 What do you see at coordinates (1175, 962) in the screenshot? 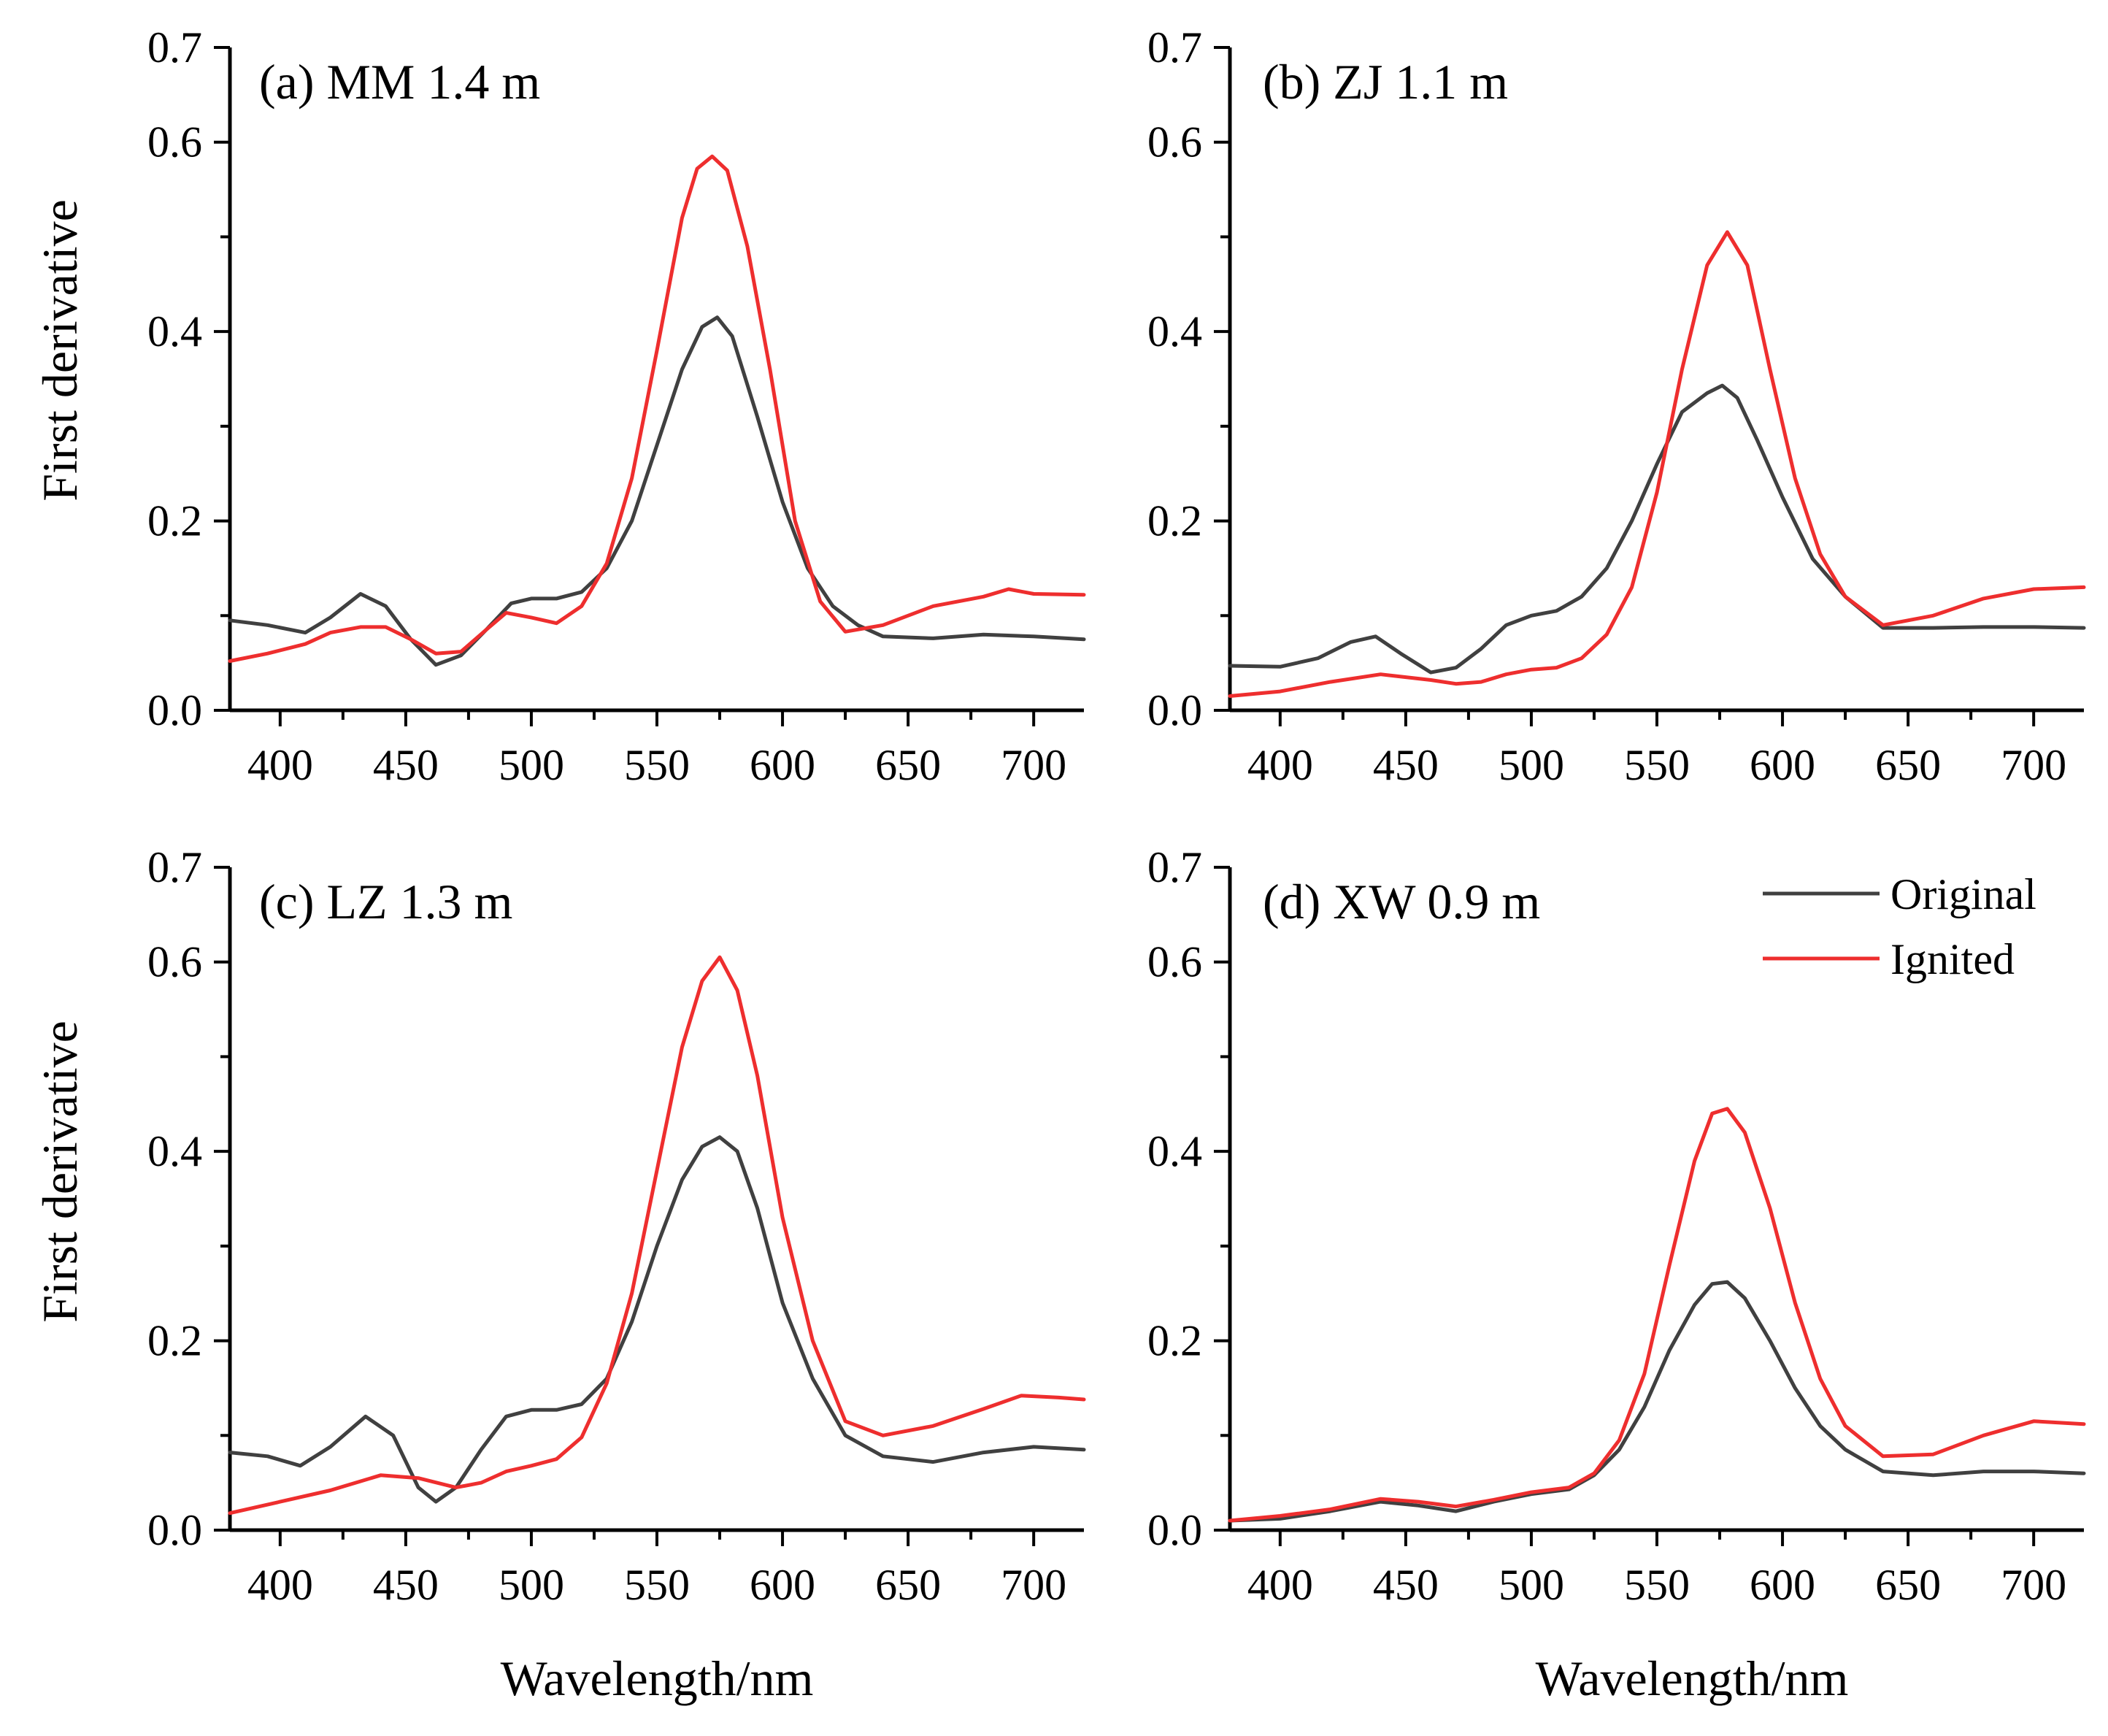
I see `panel-d-y-tick-label: 0.6` at bounding box center [1175, 962].